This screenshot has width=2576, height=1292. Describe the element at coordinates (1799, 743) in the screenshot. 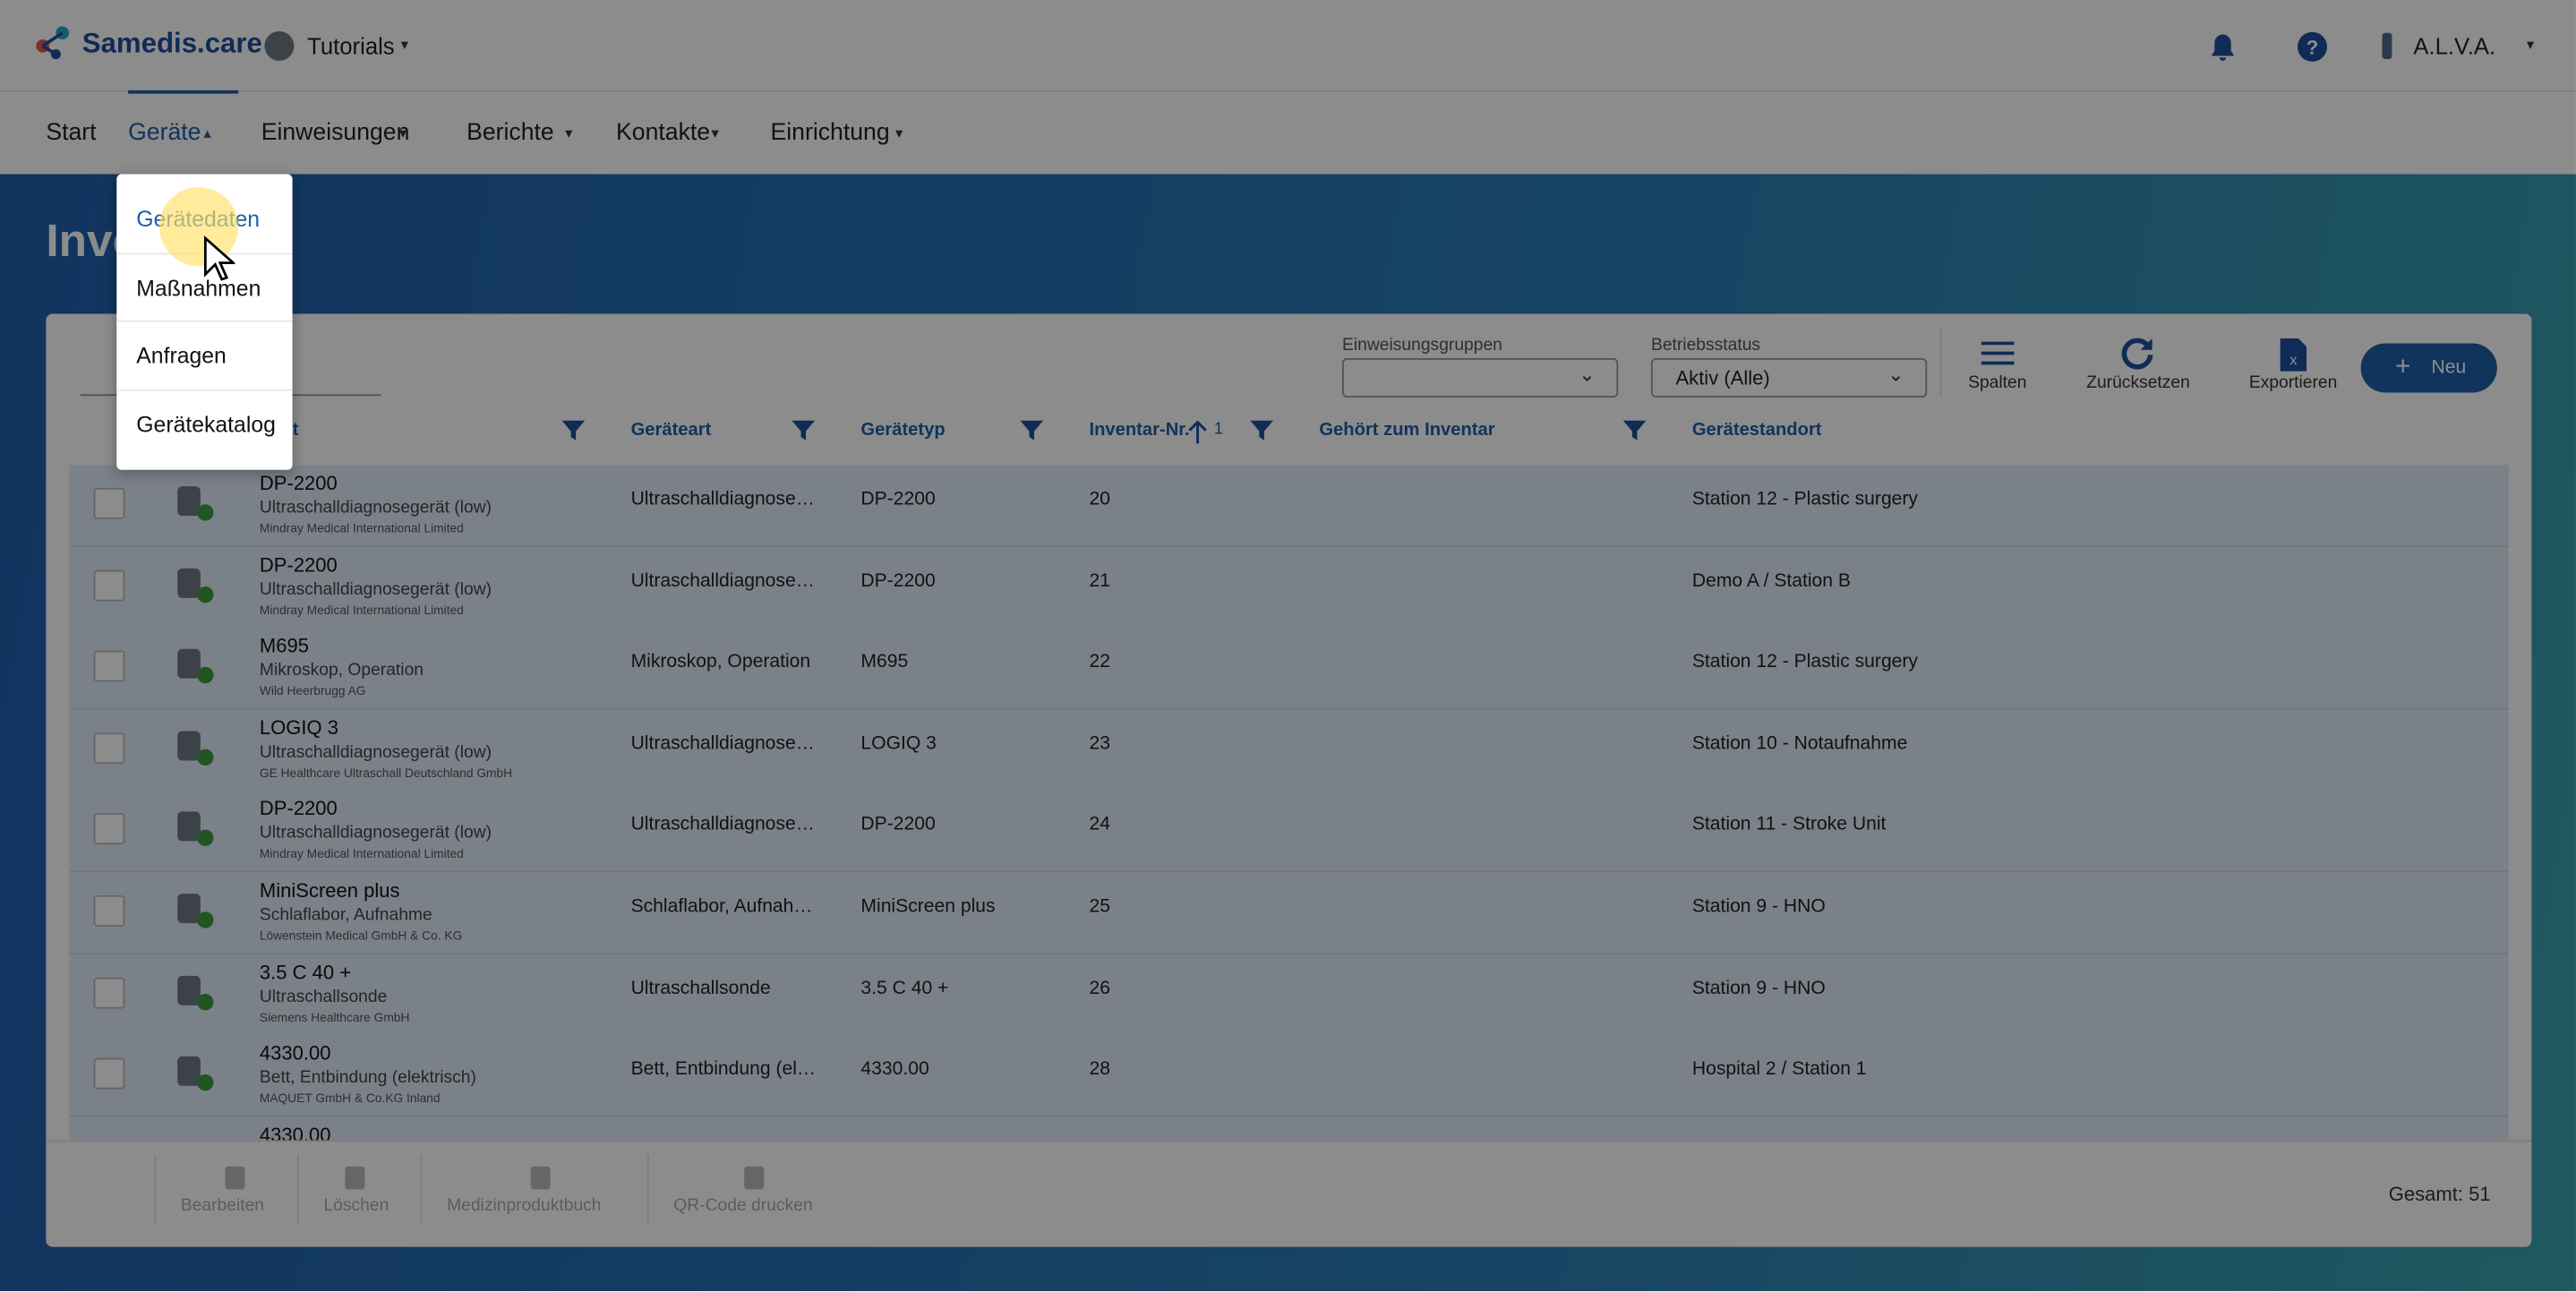

I see `location: Station 10 - Notaufnahme` at that location.